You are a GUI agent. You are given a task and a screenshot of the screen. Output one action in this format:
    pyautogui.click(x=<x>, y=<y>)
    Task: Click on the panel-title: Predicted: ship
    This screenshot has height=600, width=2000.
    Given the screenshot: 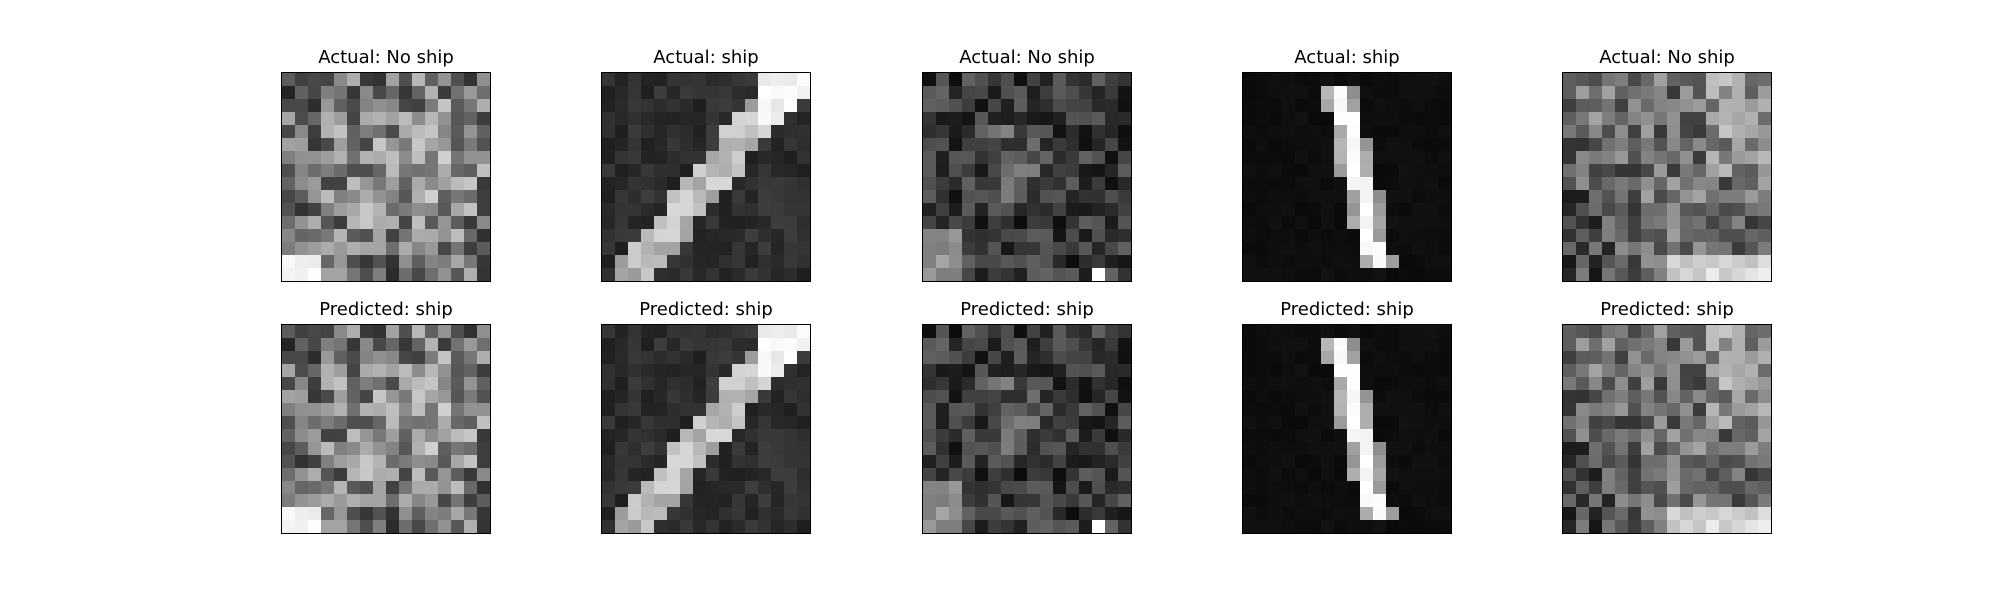 What is the action you would take?
    pyautogui.click(x=386, y=309)
    